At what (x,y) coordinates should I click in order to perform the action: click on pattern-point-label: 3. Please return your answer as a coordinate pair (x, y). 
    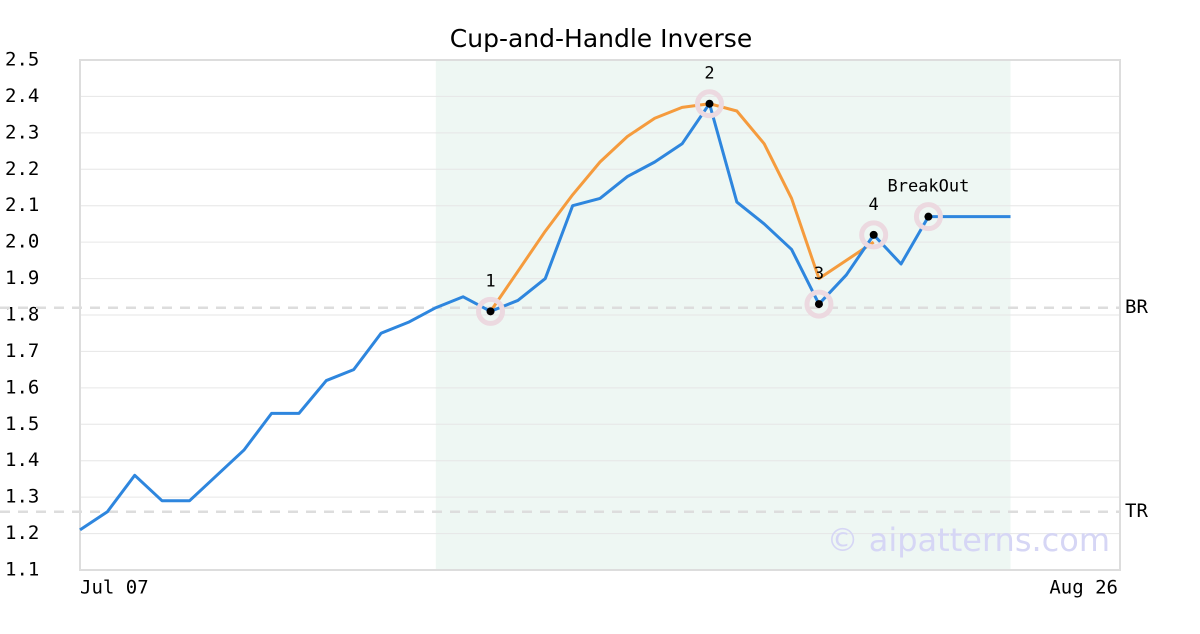
    Looking at the image, I should click on (819, 274).